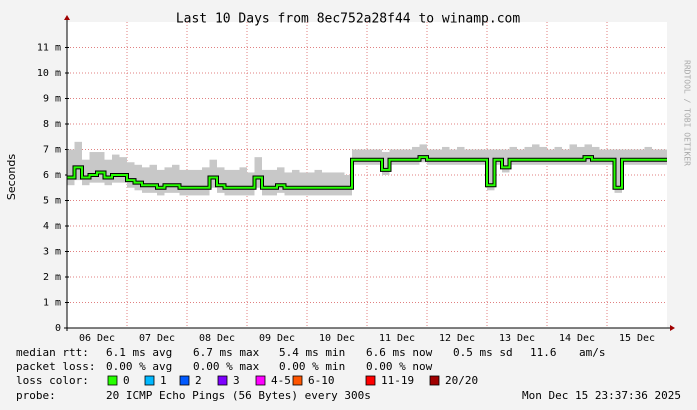 This screenshot has height=410, width=697. I want to click on y-tick-label: 6 m, so click(52, 175).